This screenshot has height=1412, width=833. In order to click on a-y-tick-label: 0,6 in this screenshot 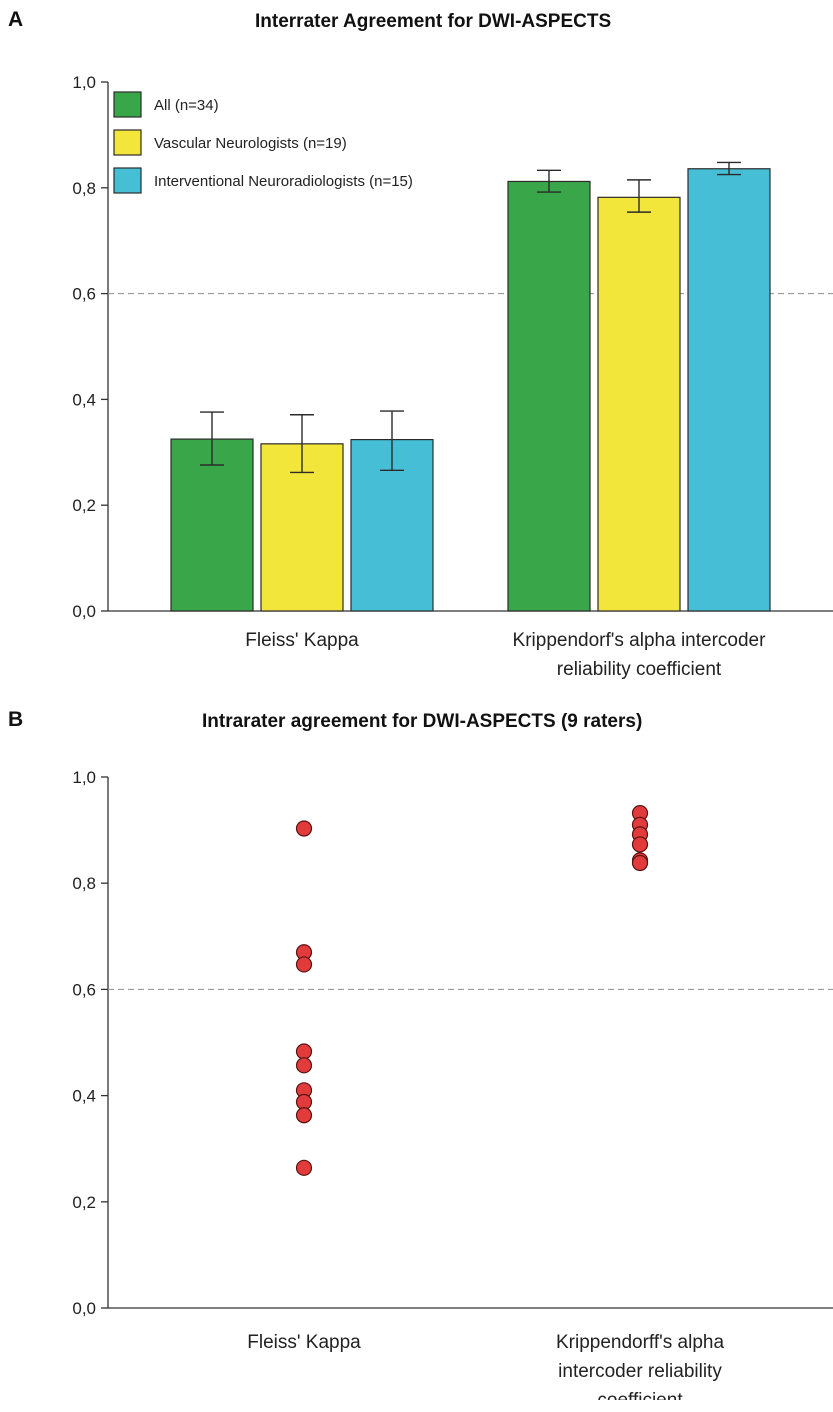, I will do `click(84, 294)`.